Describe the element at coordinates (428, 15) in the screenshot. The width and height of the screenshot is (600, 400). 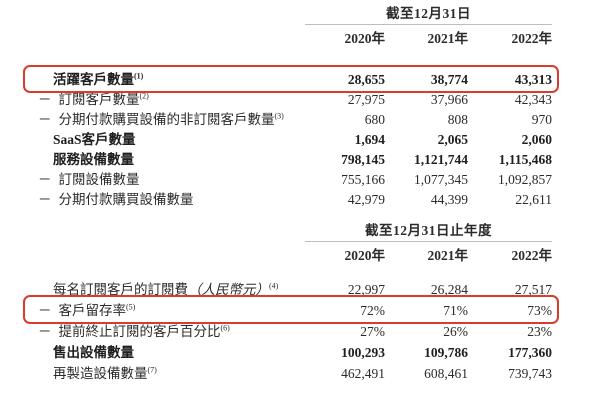
I see `period-caption: 截至12月31日` at that location.